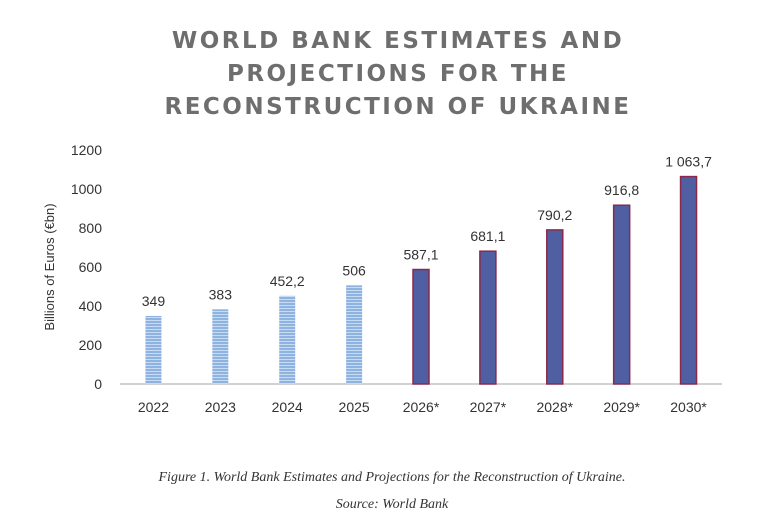 The image size is (784, 525). I want to click on bar-data-label: 1 063,7, so click(688, 162).